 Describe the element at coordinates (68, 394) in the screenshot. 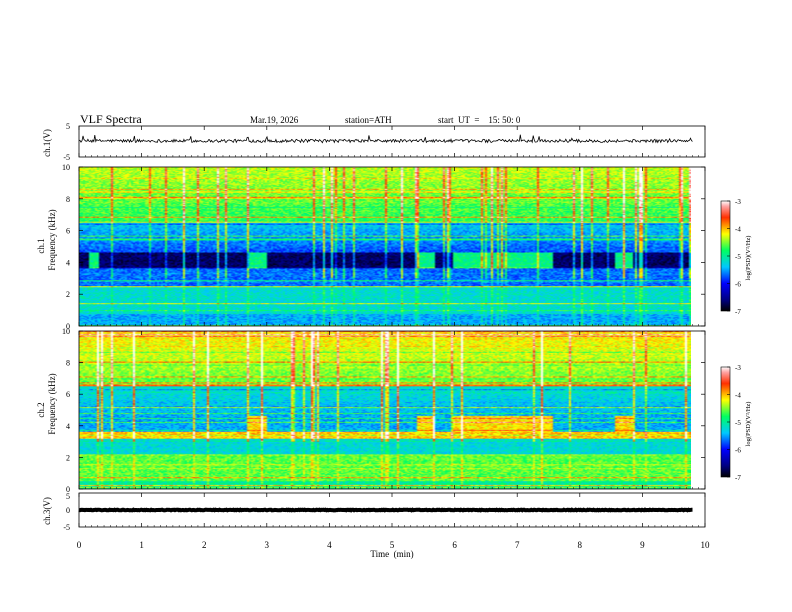

I see `ch2-ytick-label-3: 6` at that location.